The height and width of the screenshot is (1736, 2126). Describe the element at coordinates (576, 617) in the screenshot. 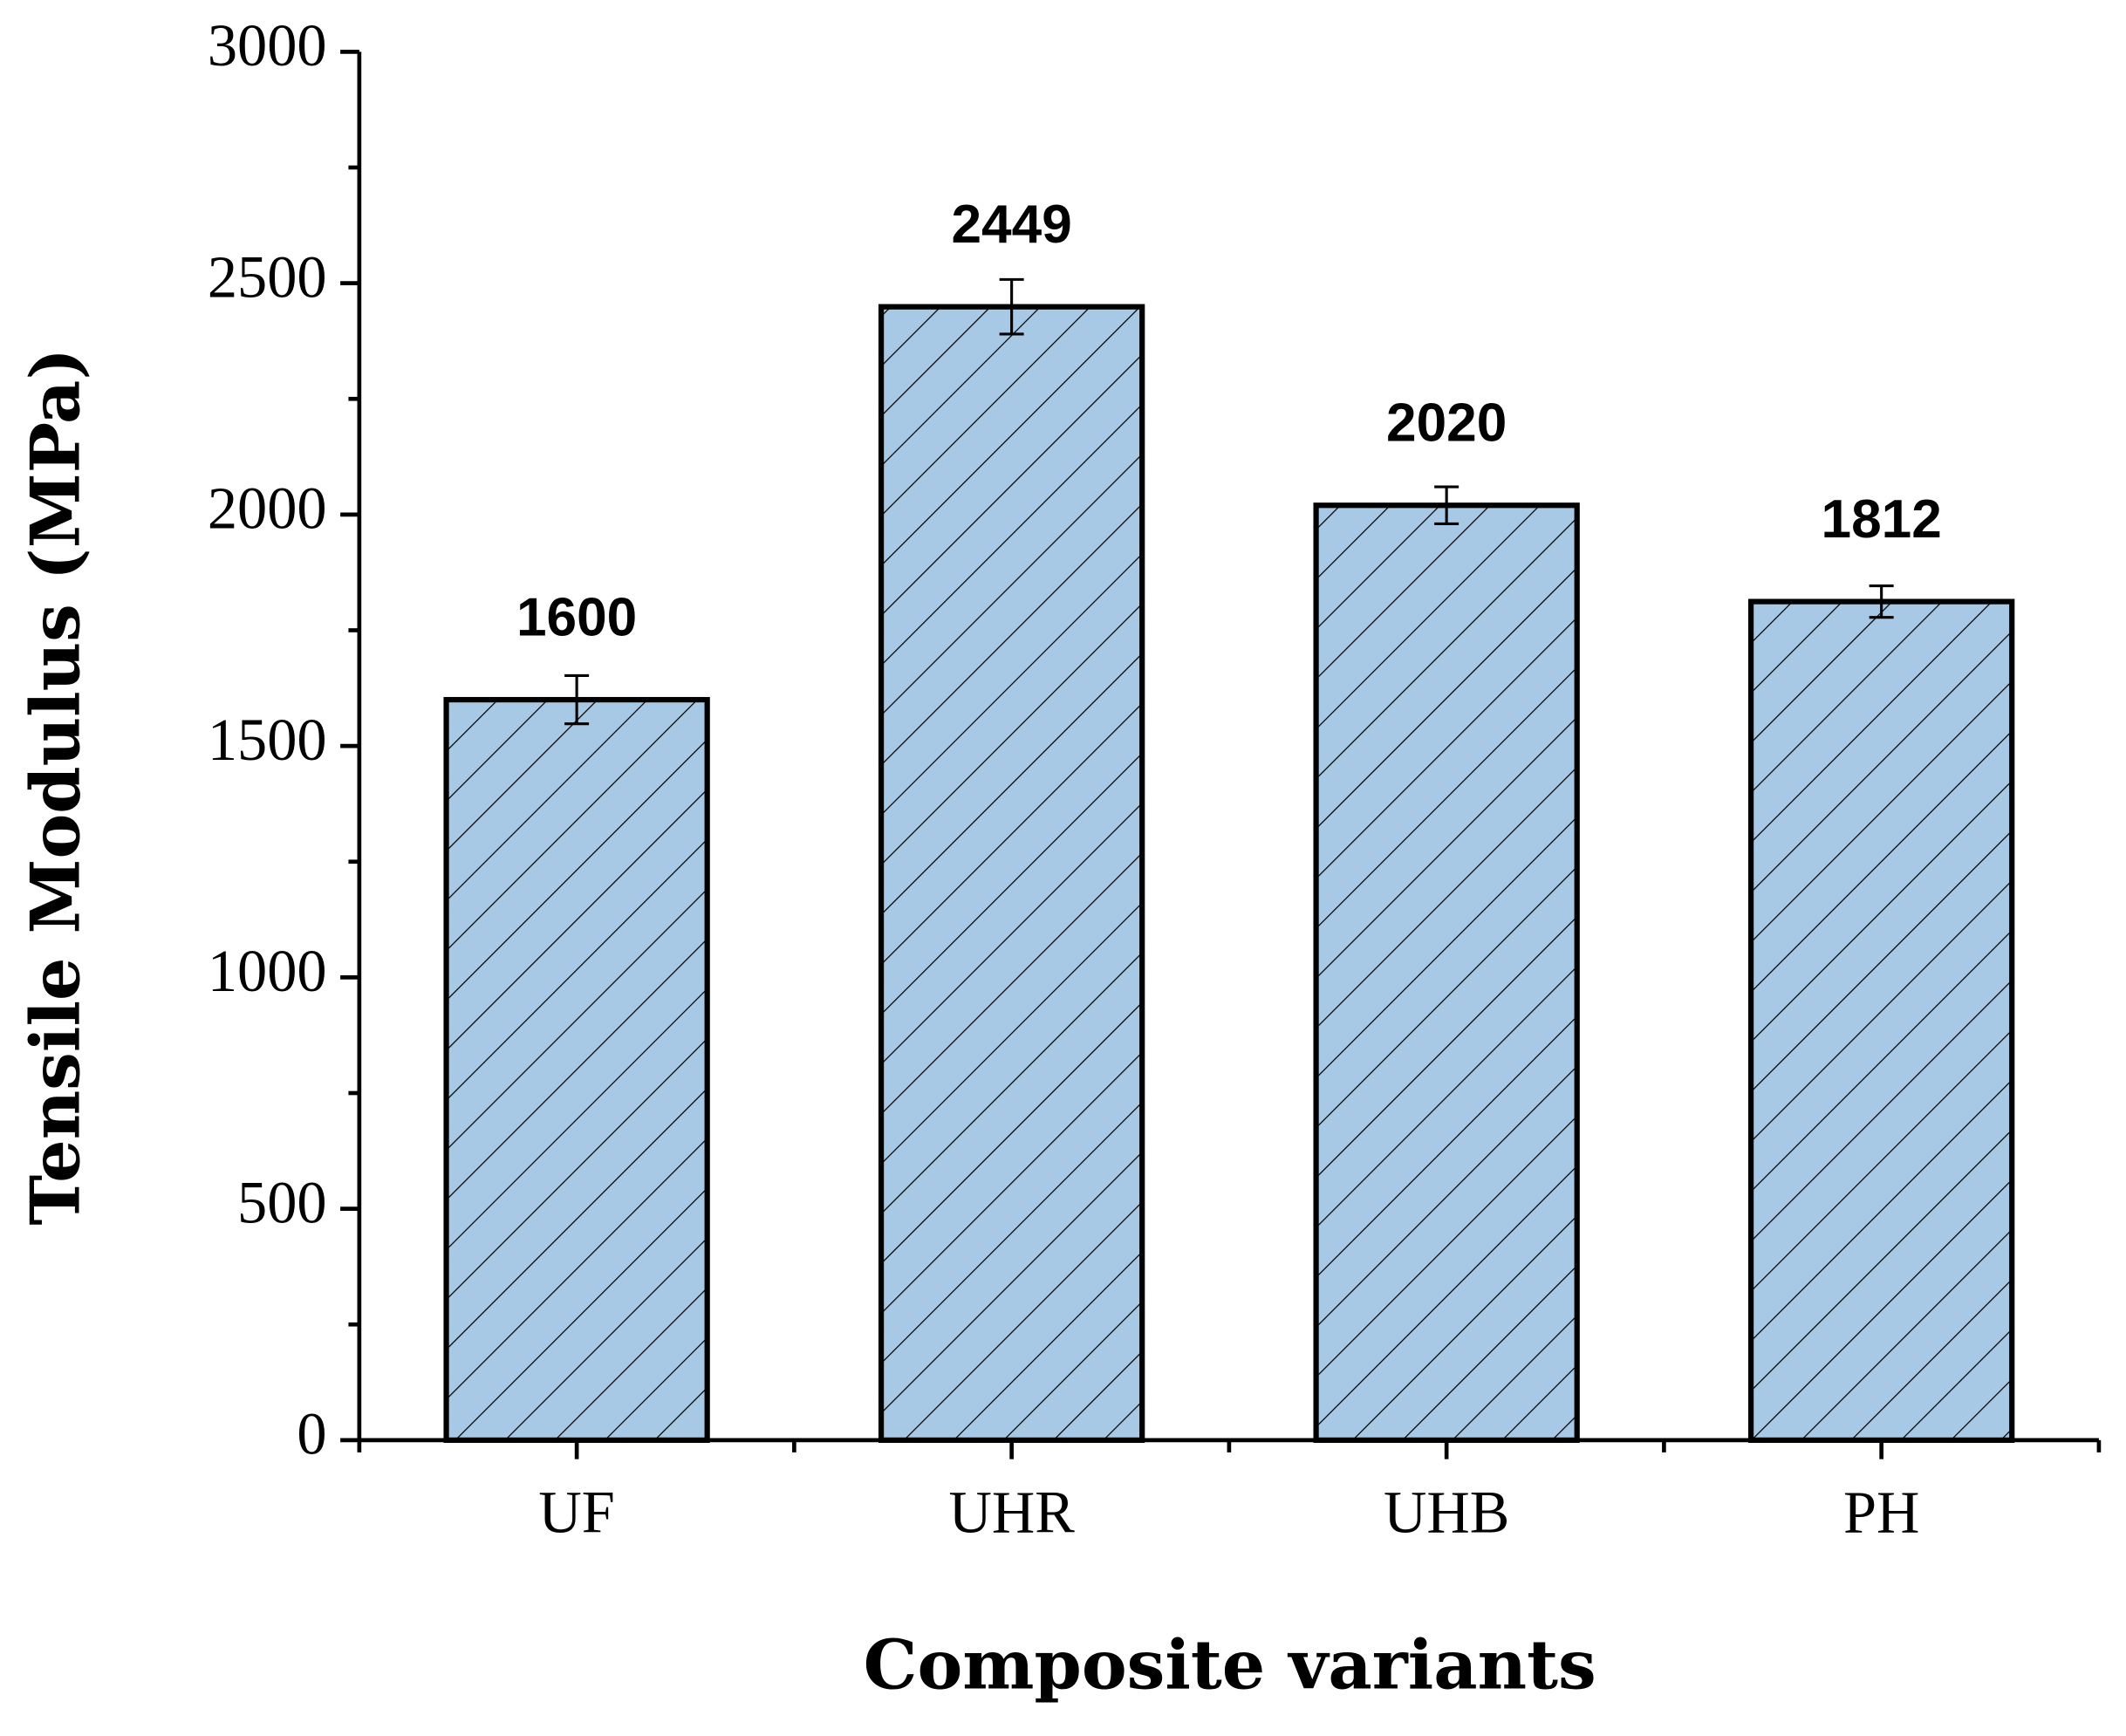

I see `value-label: 1600` at that location.